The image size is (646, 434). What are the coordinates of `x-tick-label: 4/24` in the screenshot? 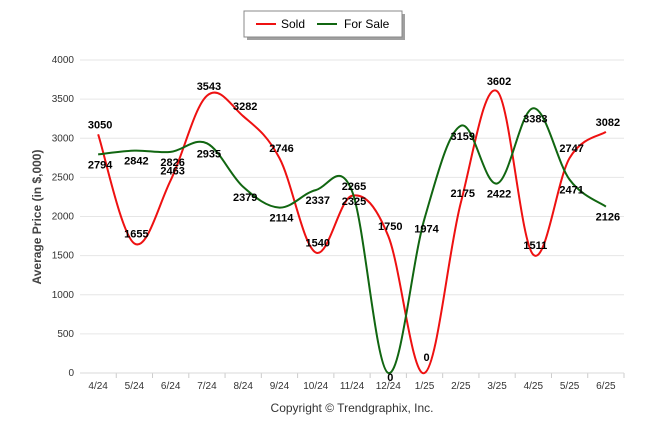 It's located at (98, 386).